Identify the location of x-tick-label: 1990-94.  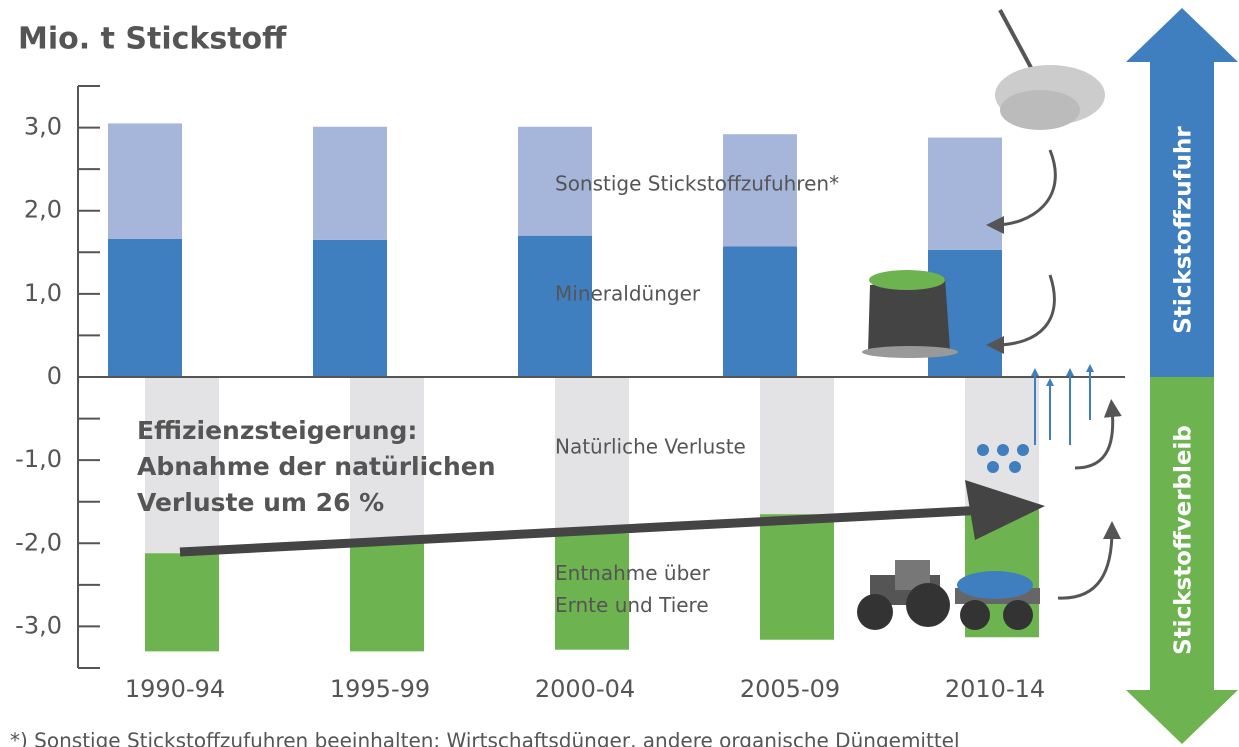
(175, 689).